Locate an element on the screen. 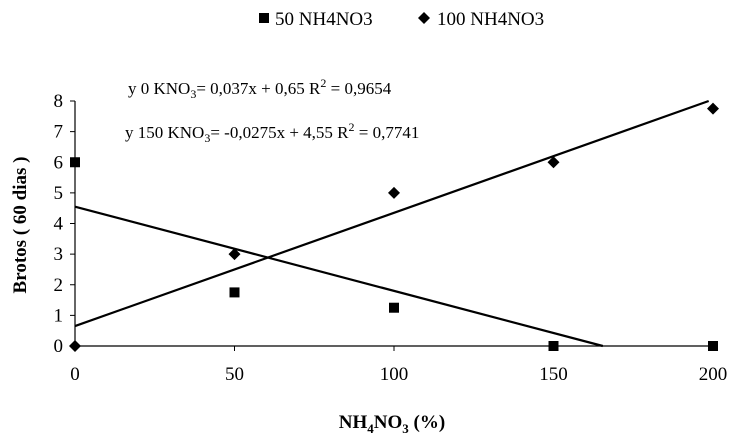  x-axis-label-sub1: 4 is located at coordinates (370, 428).